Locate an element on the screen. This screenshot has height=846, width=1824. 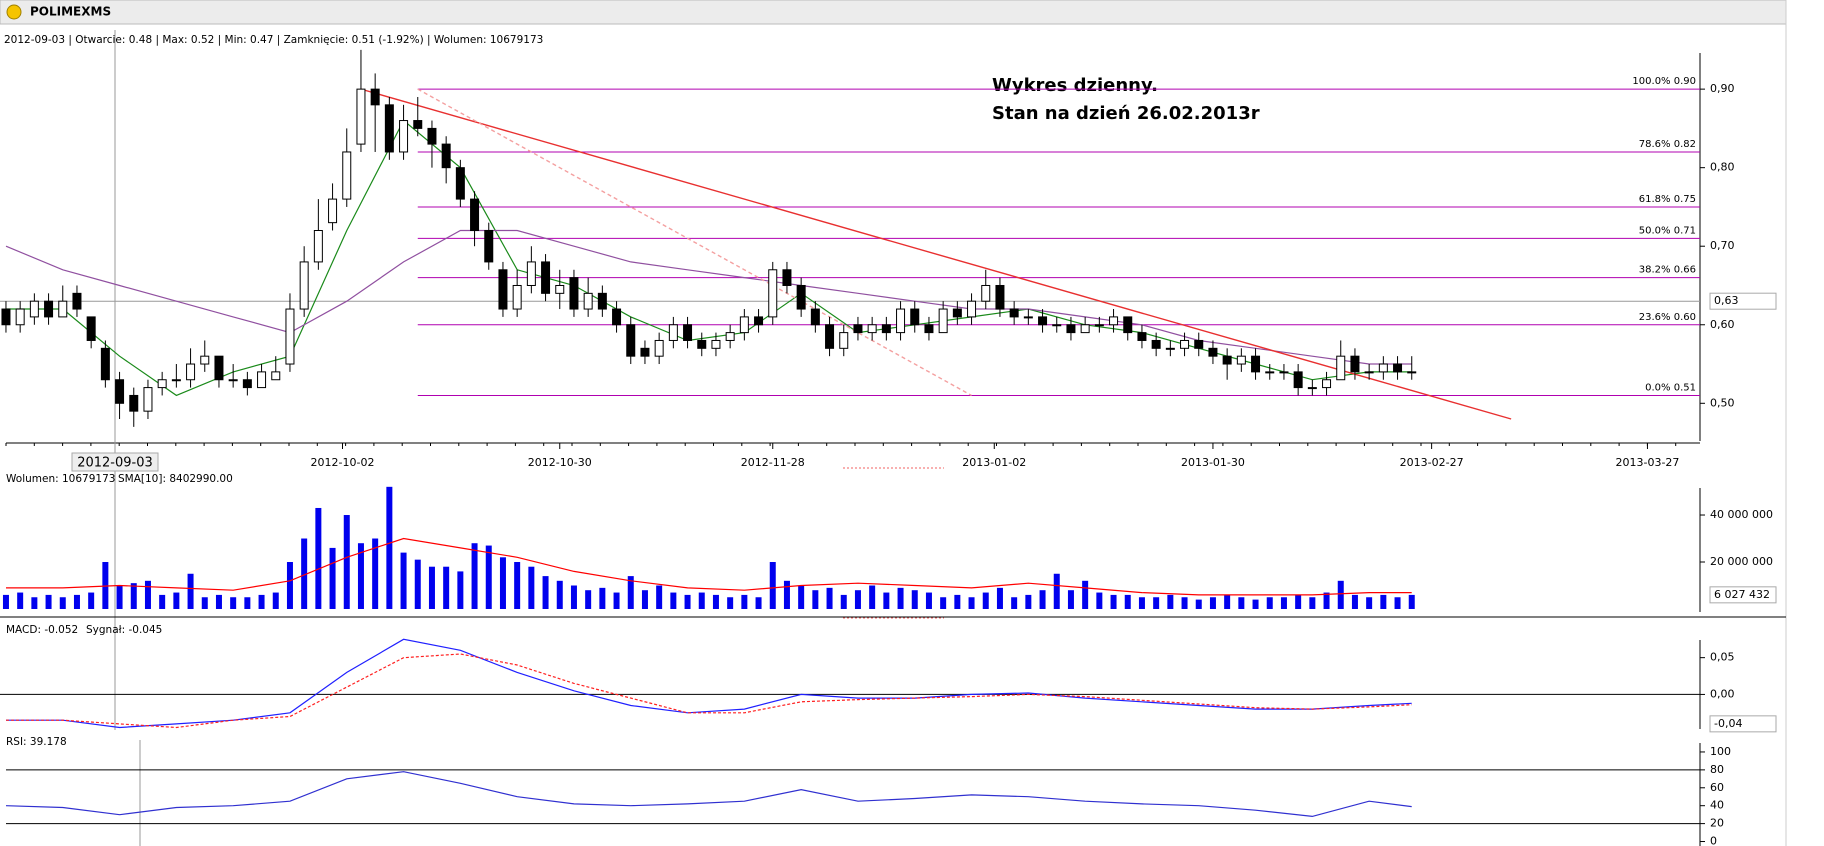
cursor-date: 2012-09-03 is located at coordinates (115, 463).